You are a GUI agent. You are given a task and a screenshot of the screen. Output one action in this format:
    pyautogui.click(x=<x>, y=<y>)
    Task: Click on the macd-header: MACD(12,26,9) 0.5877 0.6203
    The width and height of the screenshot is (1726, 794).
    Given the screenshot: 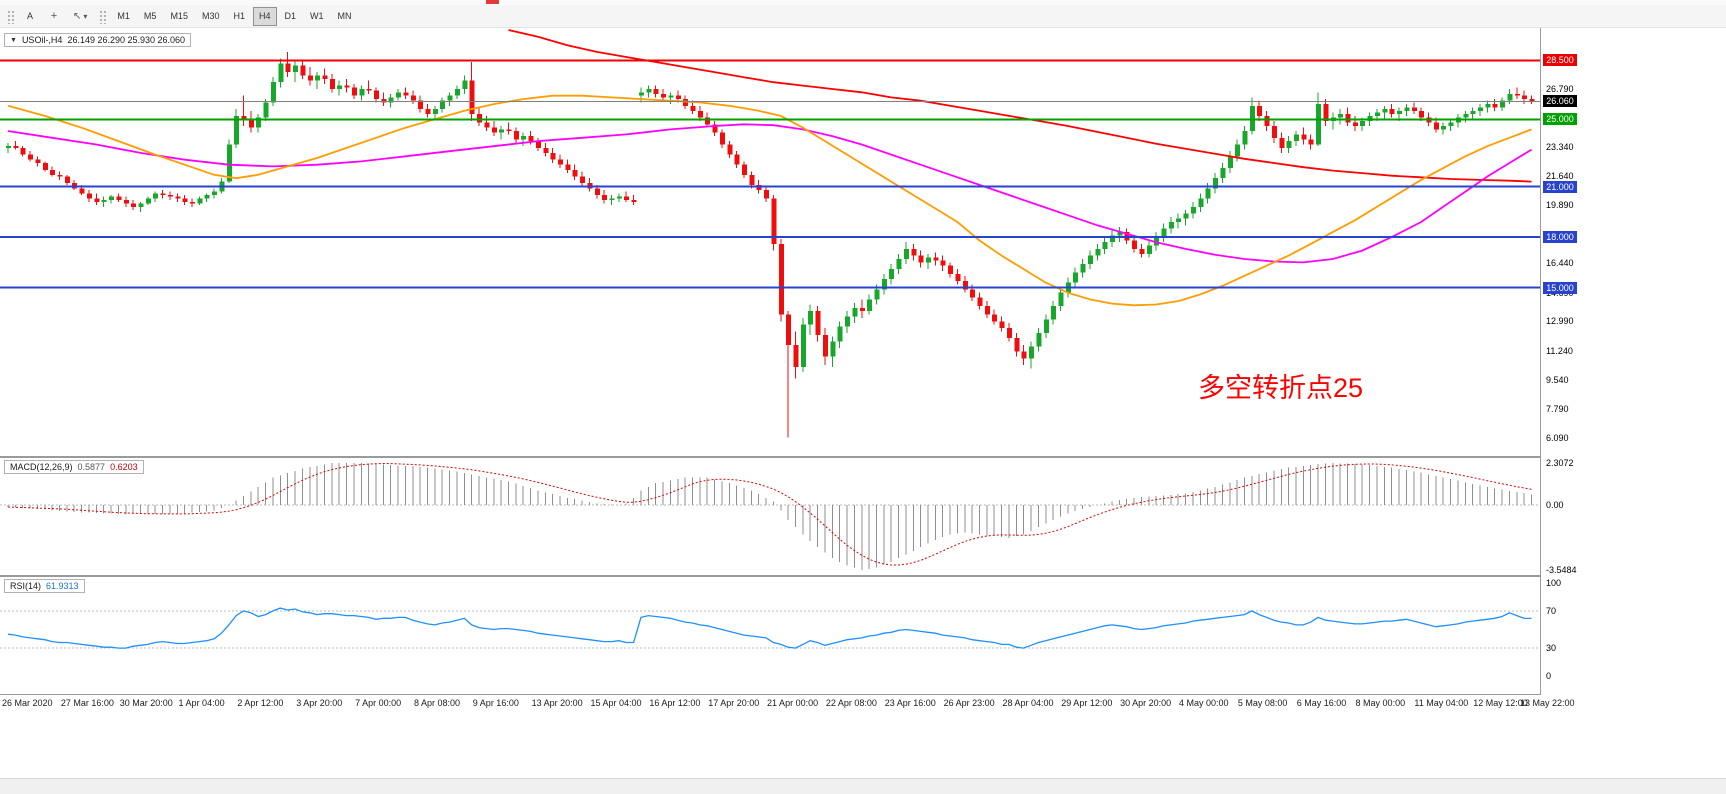 What is the action you would take?
    pyautogui.click(x=74, y=467)
    